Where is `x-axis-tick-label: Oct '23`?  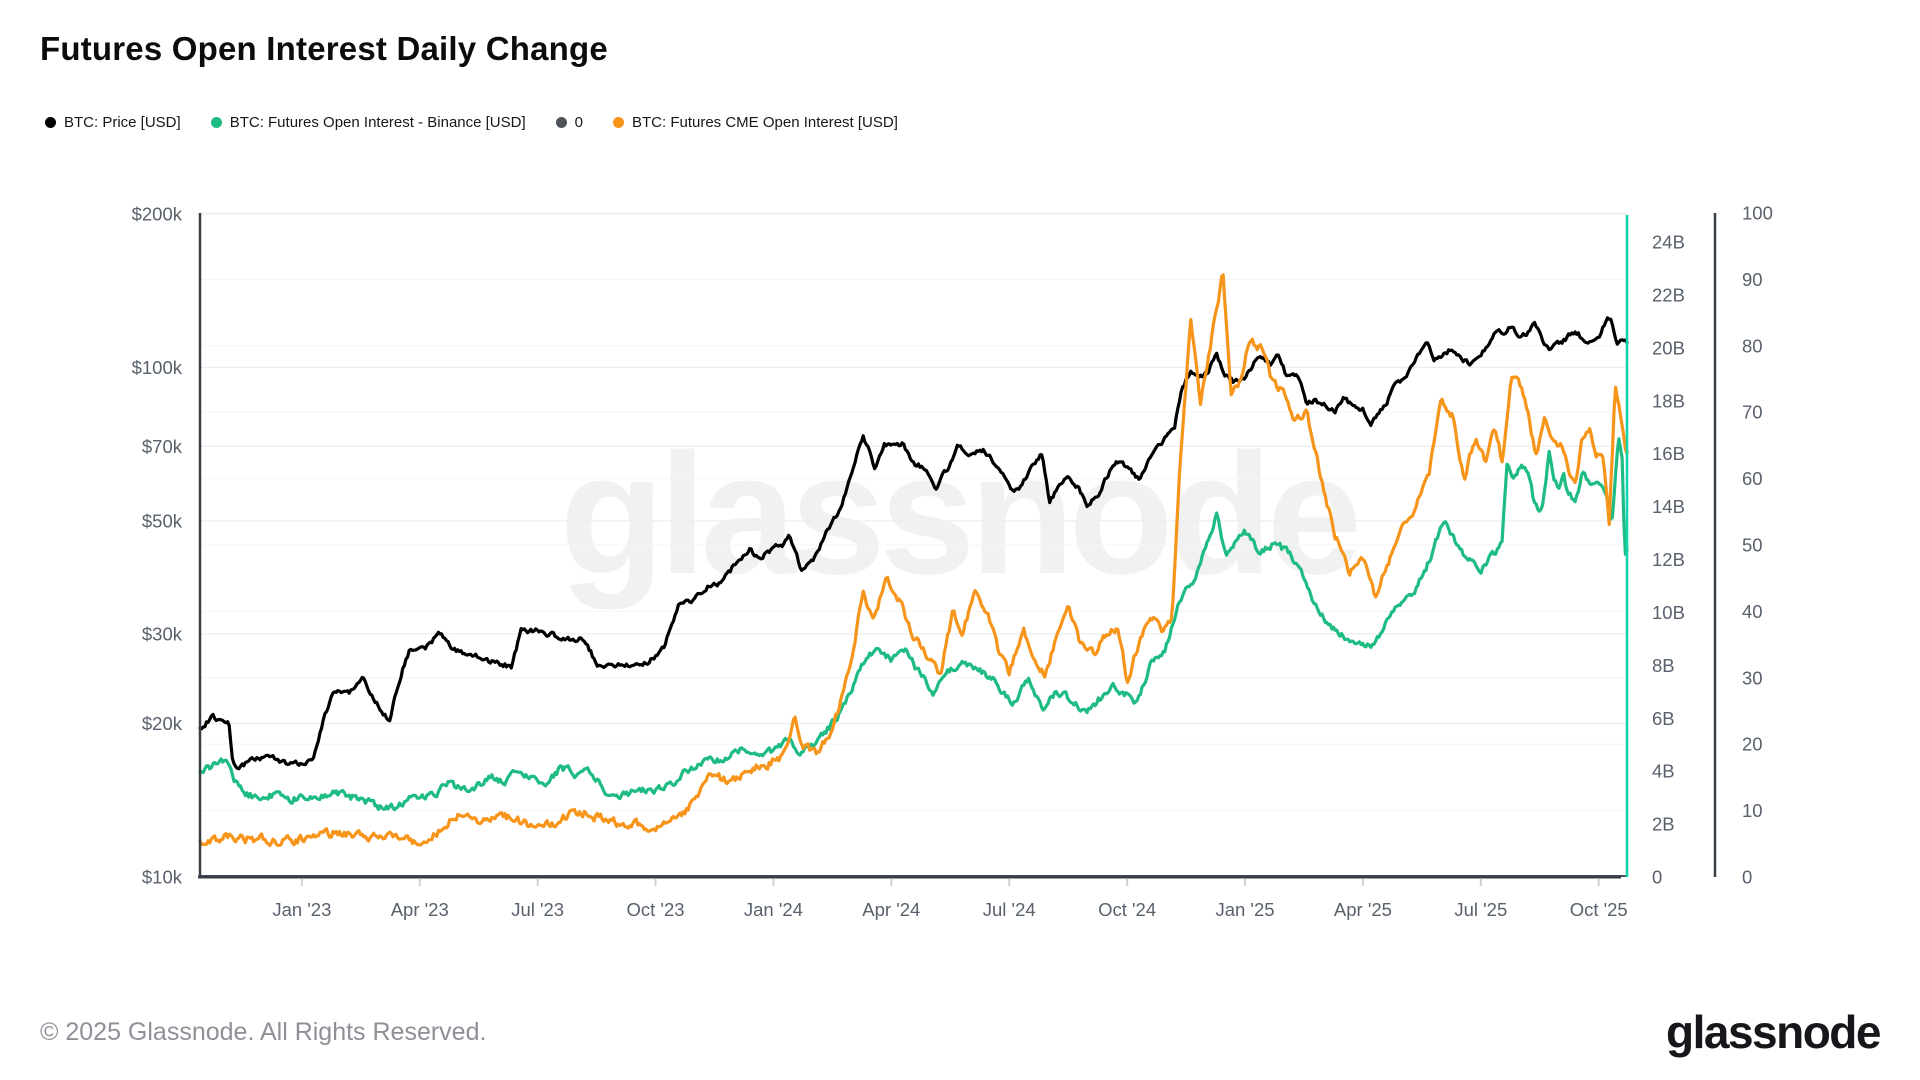
x-axis-tick-label: Oct '23 is located at coordinates (656, 909).